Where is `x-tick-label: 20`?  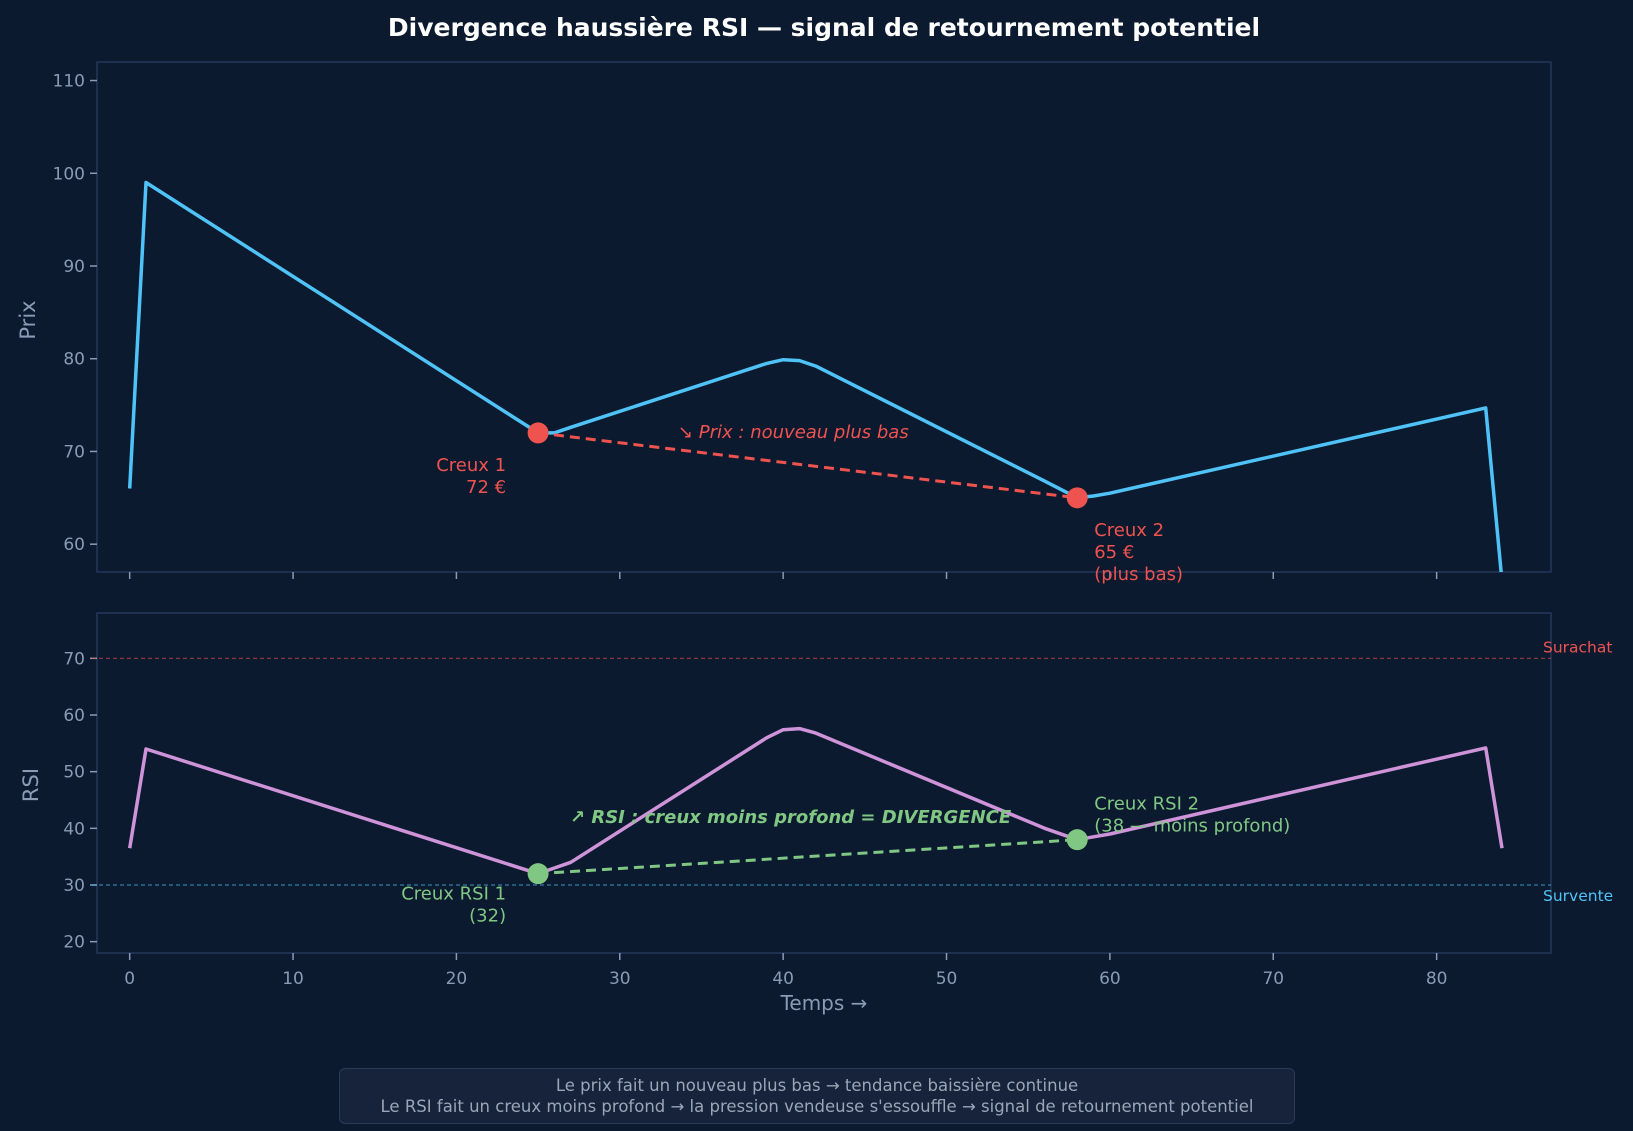 x-tick-label: 20 is located at coordinates (457, 979).